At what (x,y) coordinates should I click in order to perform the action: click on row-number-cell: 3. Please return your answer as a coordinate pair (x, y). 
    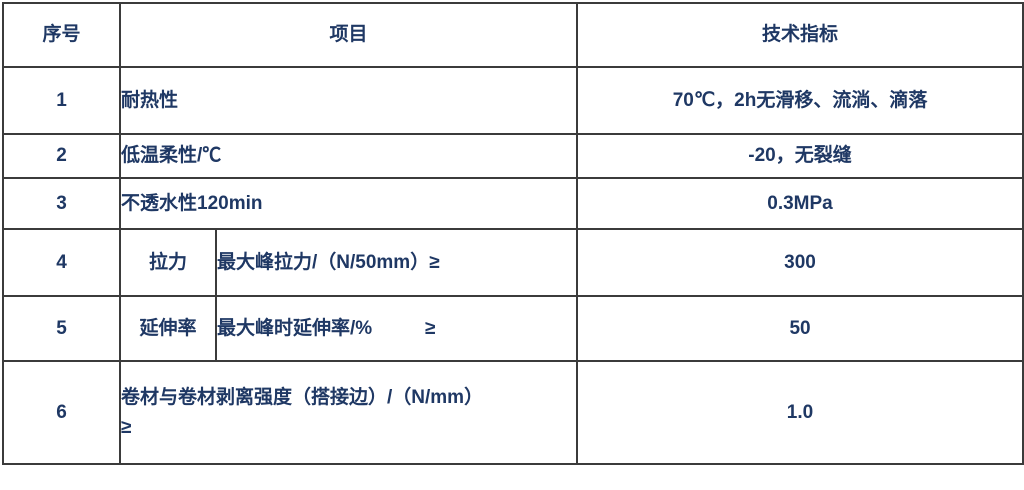
    Looking at the image, I should click on (61, 203).